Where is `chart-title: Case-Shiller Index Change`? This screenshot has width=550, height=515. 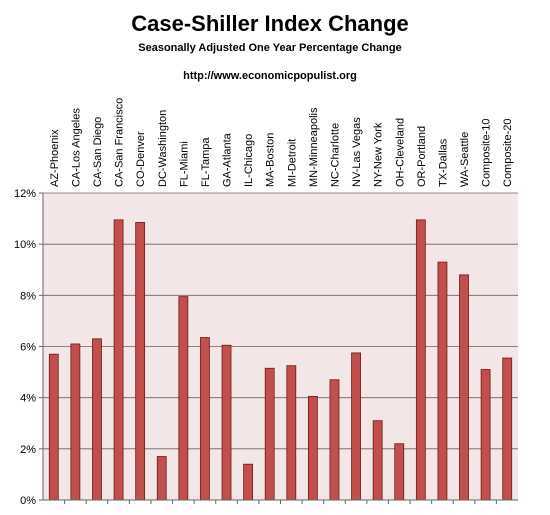 chart-title: Case-Shiller Index Change is located at coordinates (270, 23).